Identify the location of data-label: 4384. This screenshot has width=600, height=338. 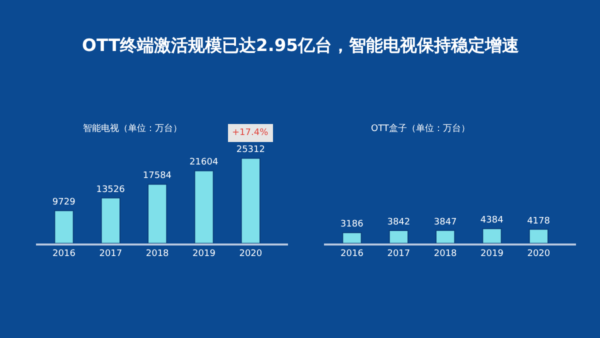
(492, 221).